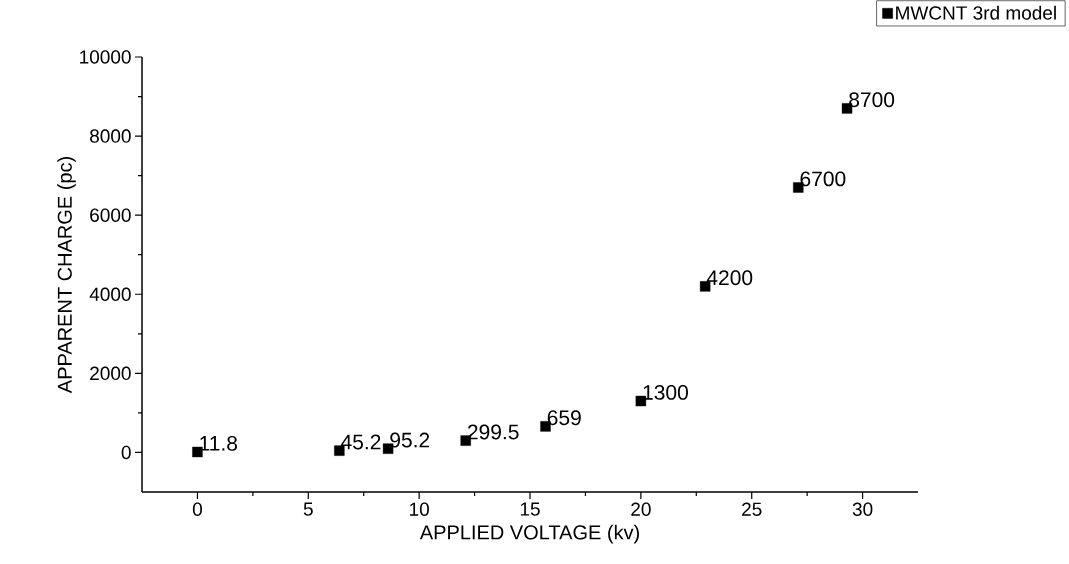 The height and width of the screenshot is (564, 1069). I want to click on y-tick-label: 10000, so click(105, 57).